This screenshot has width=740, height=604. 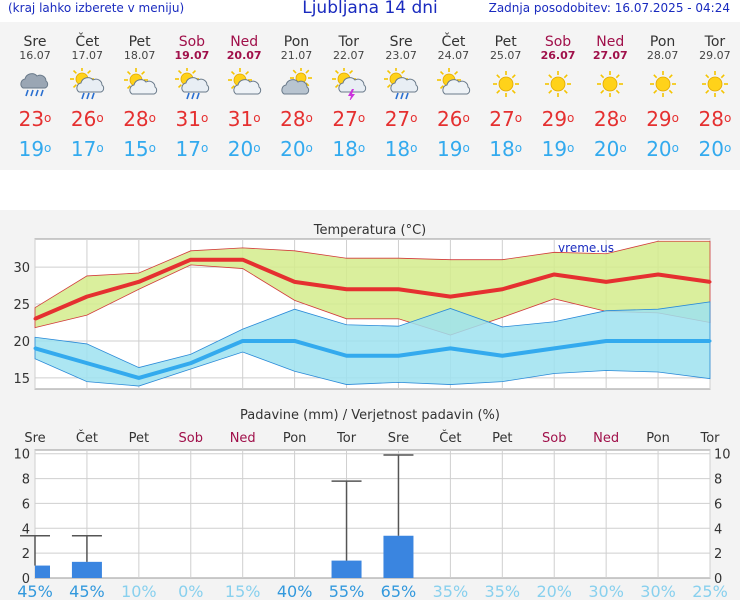 I want to click on x-tick-label: Tor, so click(x=709, y=438).